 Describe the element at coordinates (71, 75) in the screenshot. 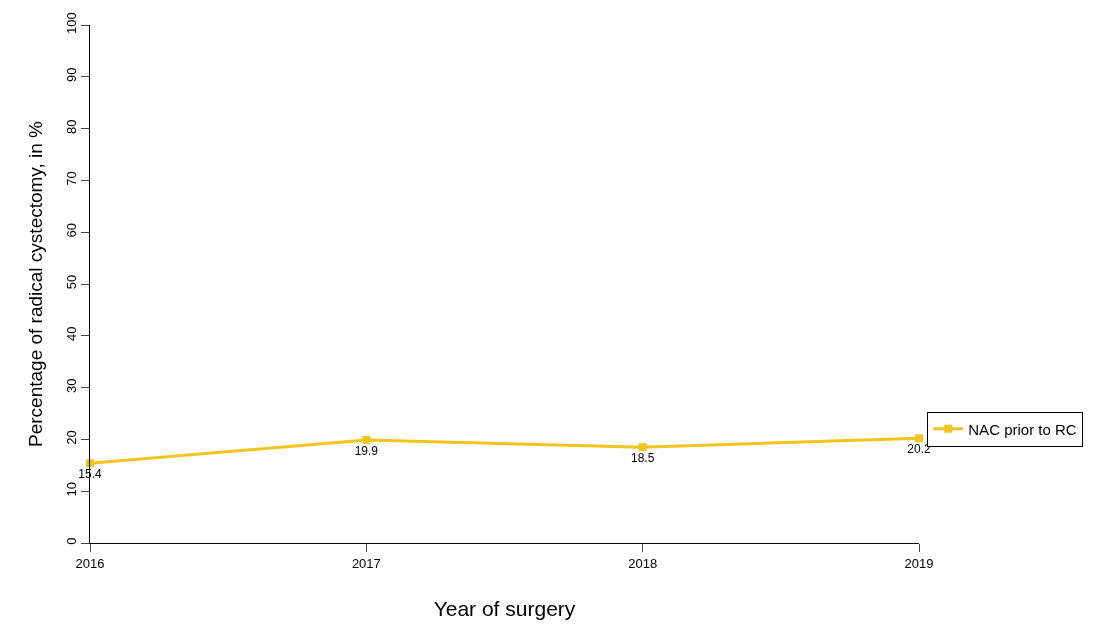

I see `y-tick-label: 90` at that location.